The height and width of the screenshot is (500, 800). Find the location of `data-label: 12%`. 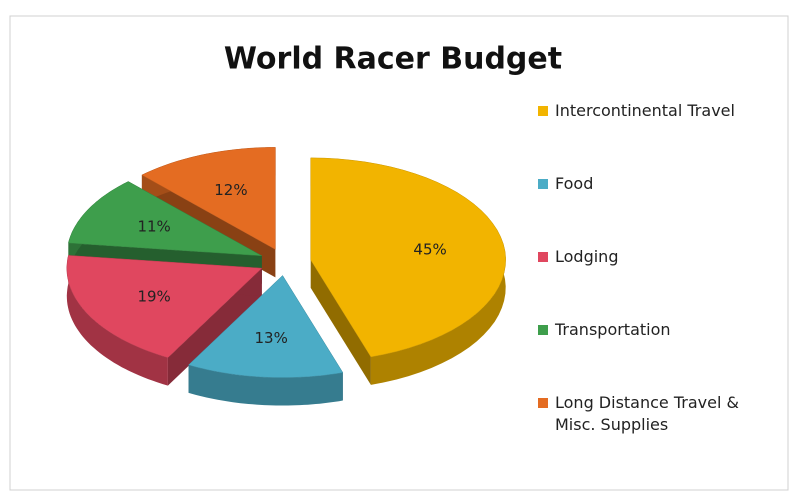

data-label: 12% is located at coordinates (230, 190).